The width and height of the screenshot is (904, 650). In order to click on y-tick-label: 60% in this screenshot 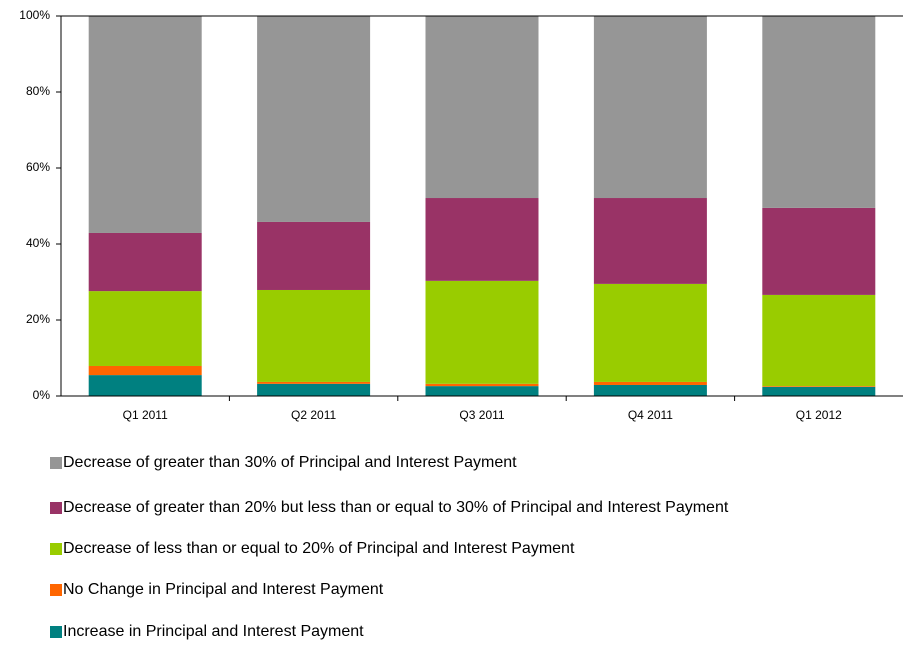, I will do `click(38, 167)`.